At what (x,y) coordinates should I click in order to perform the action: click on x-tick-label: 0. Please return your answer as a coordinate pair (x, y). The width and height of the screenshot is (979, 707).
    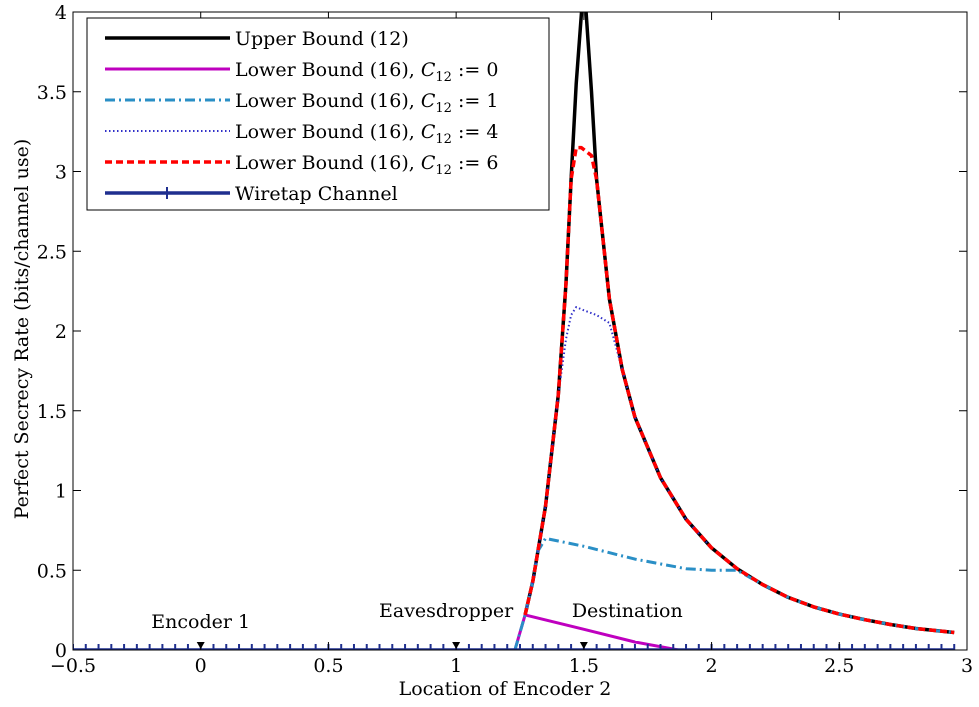
    Looking at the image, I should click on (201, 666).